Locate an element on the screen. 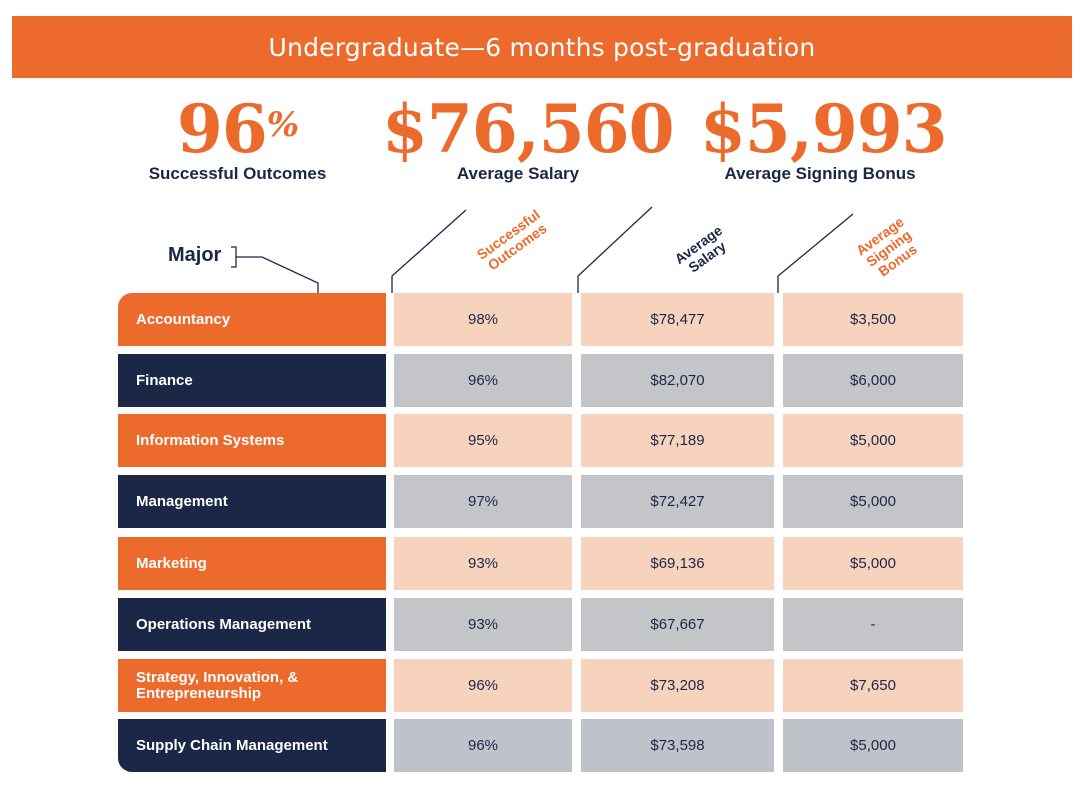 Image resolution: width=1080 pixels, height=785 pixels. major-cell: Supply Chain Management is located at coordinates (252, 745).